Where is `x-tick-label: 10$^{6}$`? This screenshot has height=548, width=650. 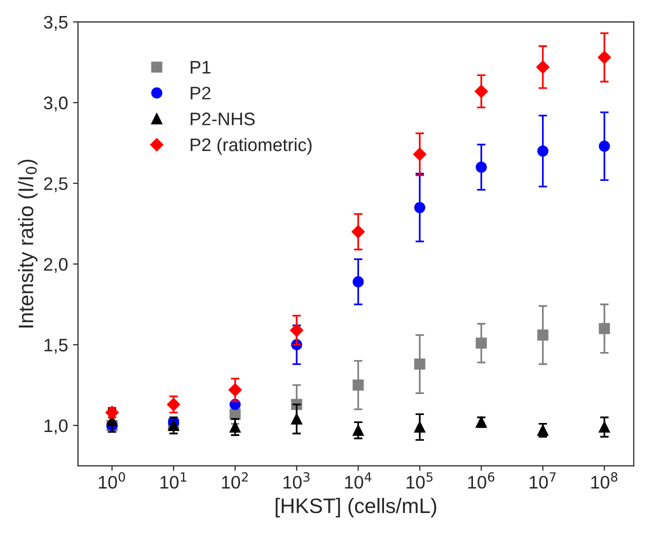
x-tick-label: 10$^{6}$ is located at coordinates (481, 480).